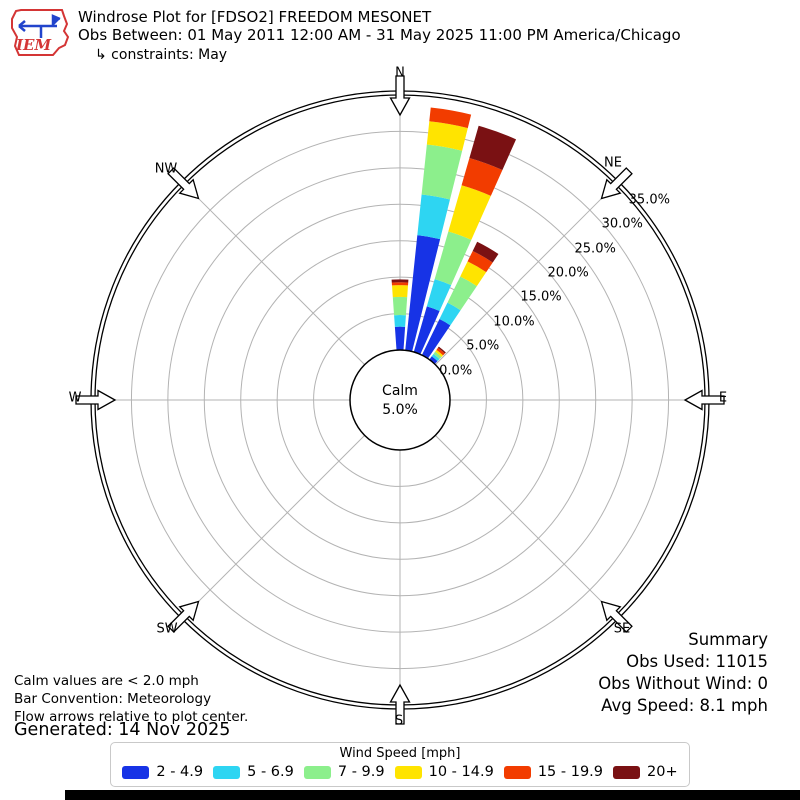 This screenshot has height=800, width=800. Describe the element at coordinates (400, 391) in the screenshot. I see `calm-label: Calm` at that location.